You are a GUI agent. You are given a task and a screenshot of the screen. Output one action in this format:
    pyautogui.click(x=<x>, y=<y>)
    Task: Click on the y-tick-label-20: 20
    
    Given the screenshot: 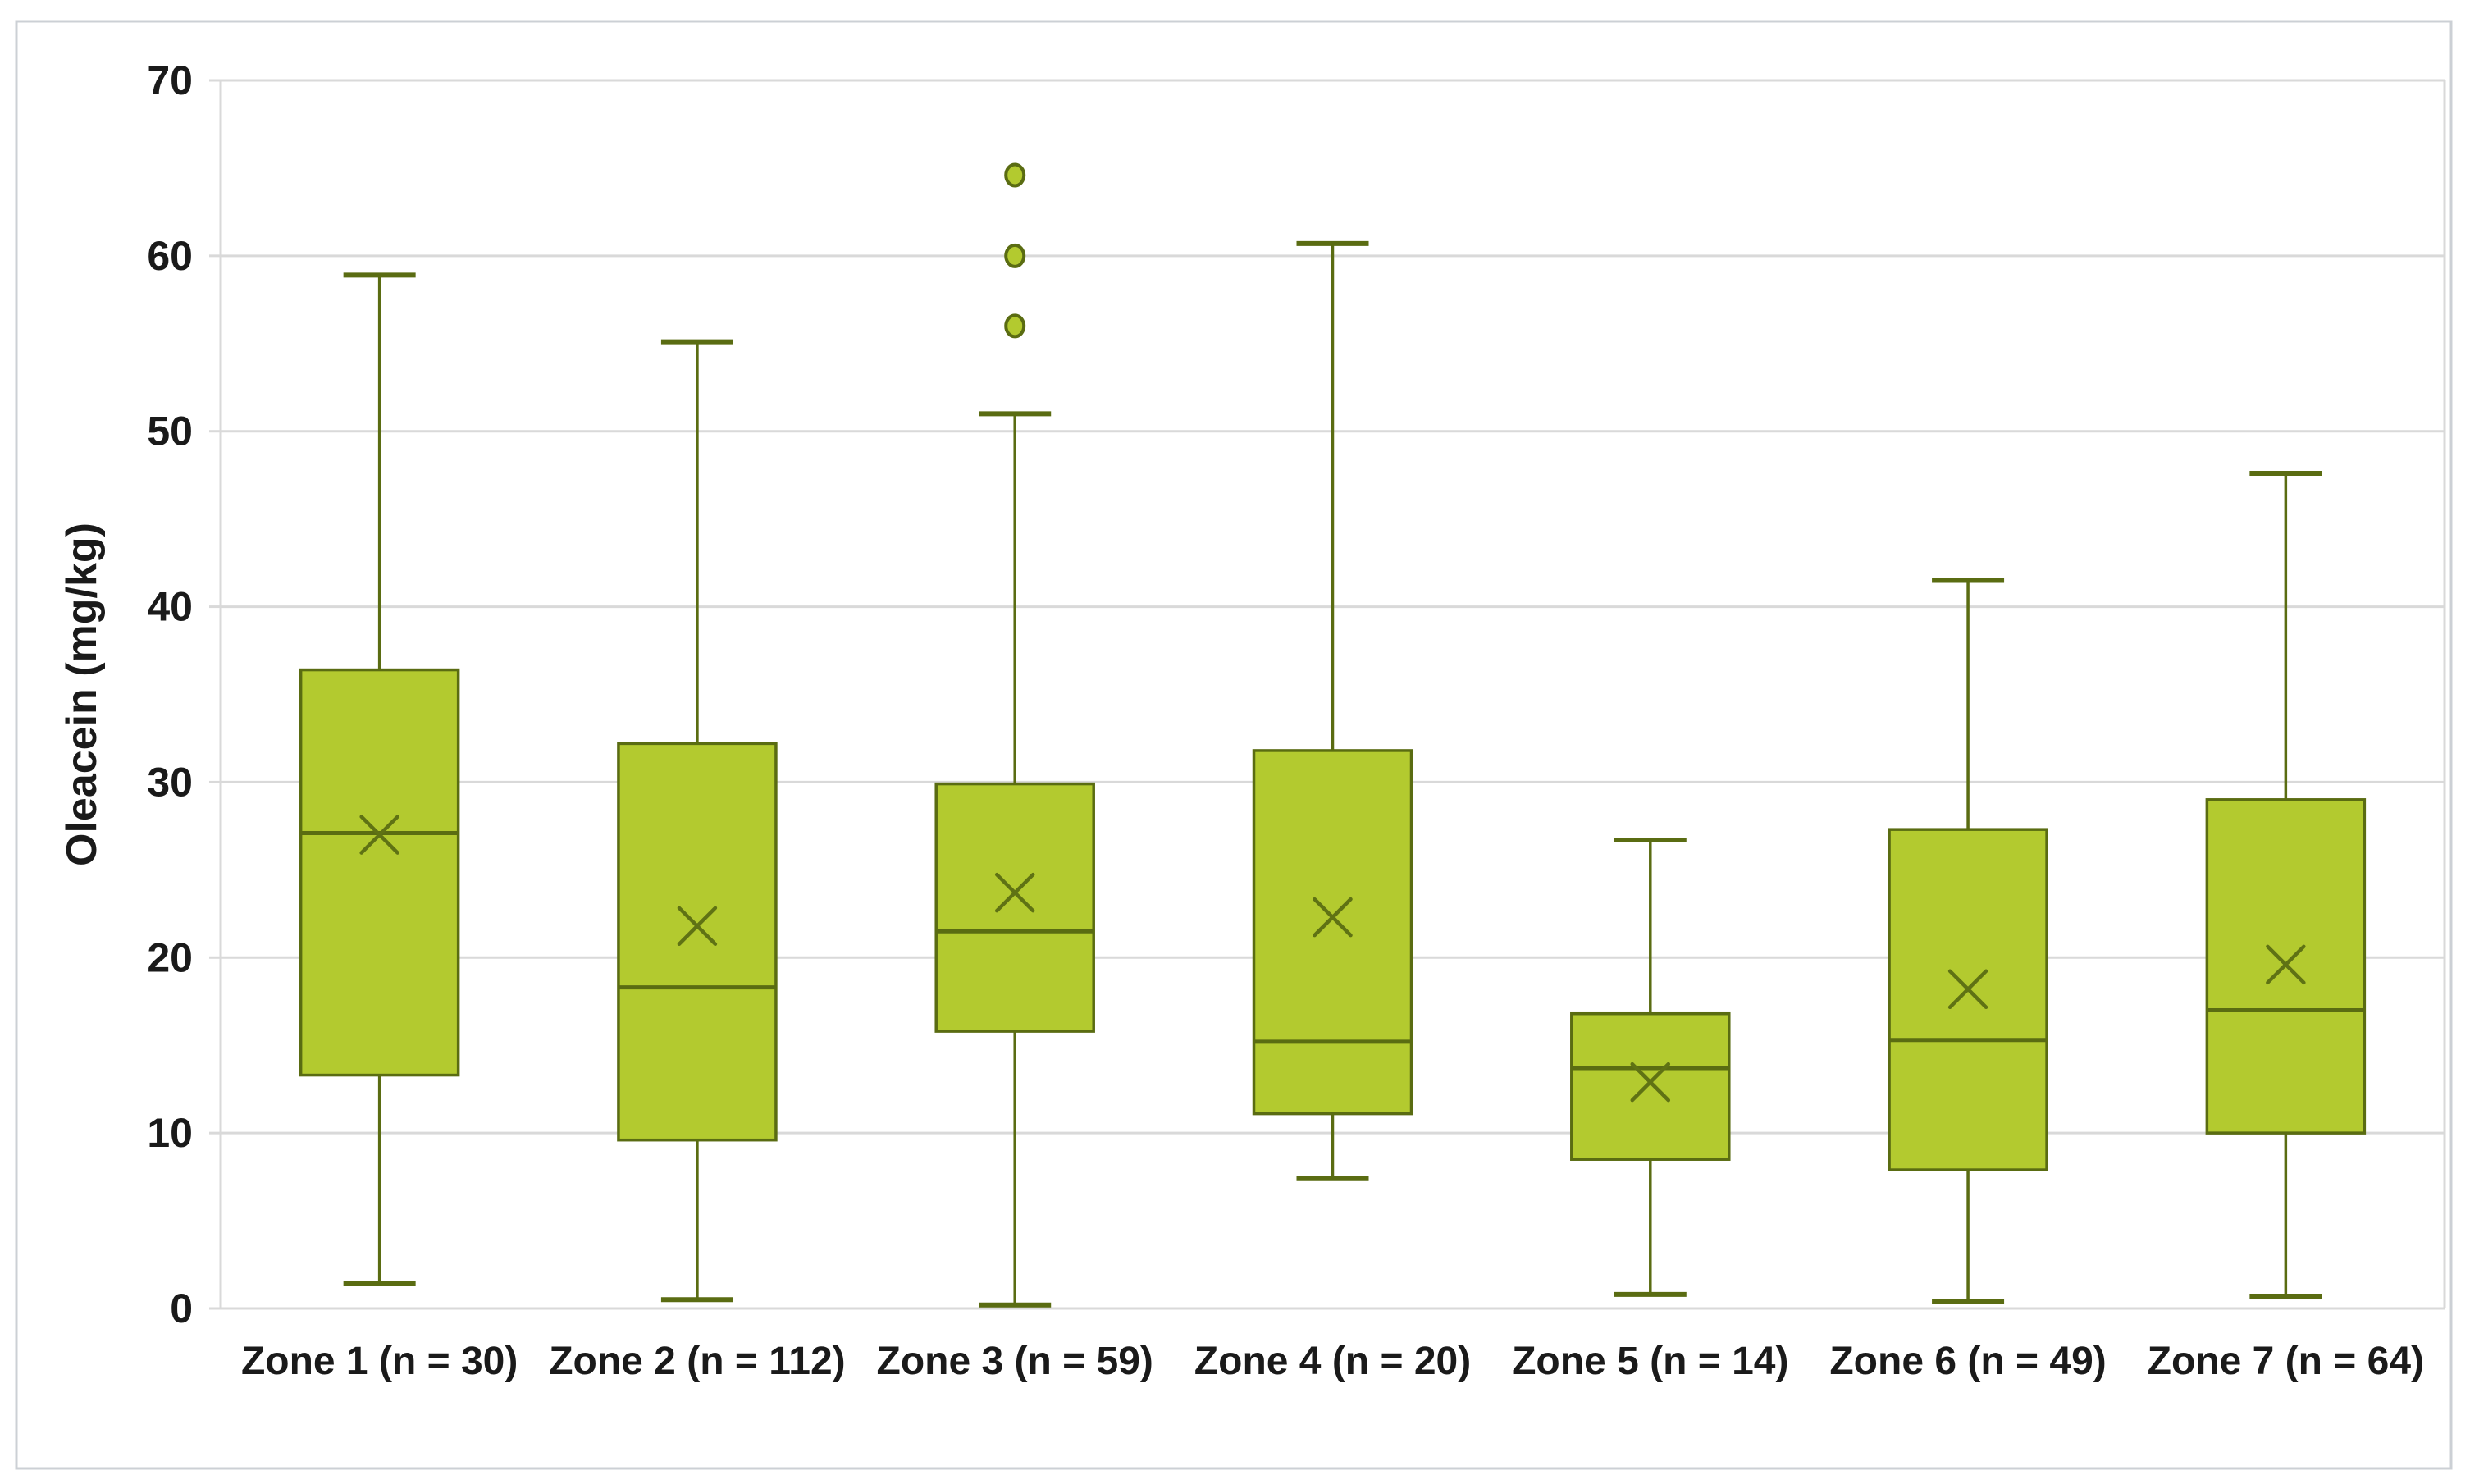 What is the action you would take?
    pyautogui.click(x=170, y=957)
    